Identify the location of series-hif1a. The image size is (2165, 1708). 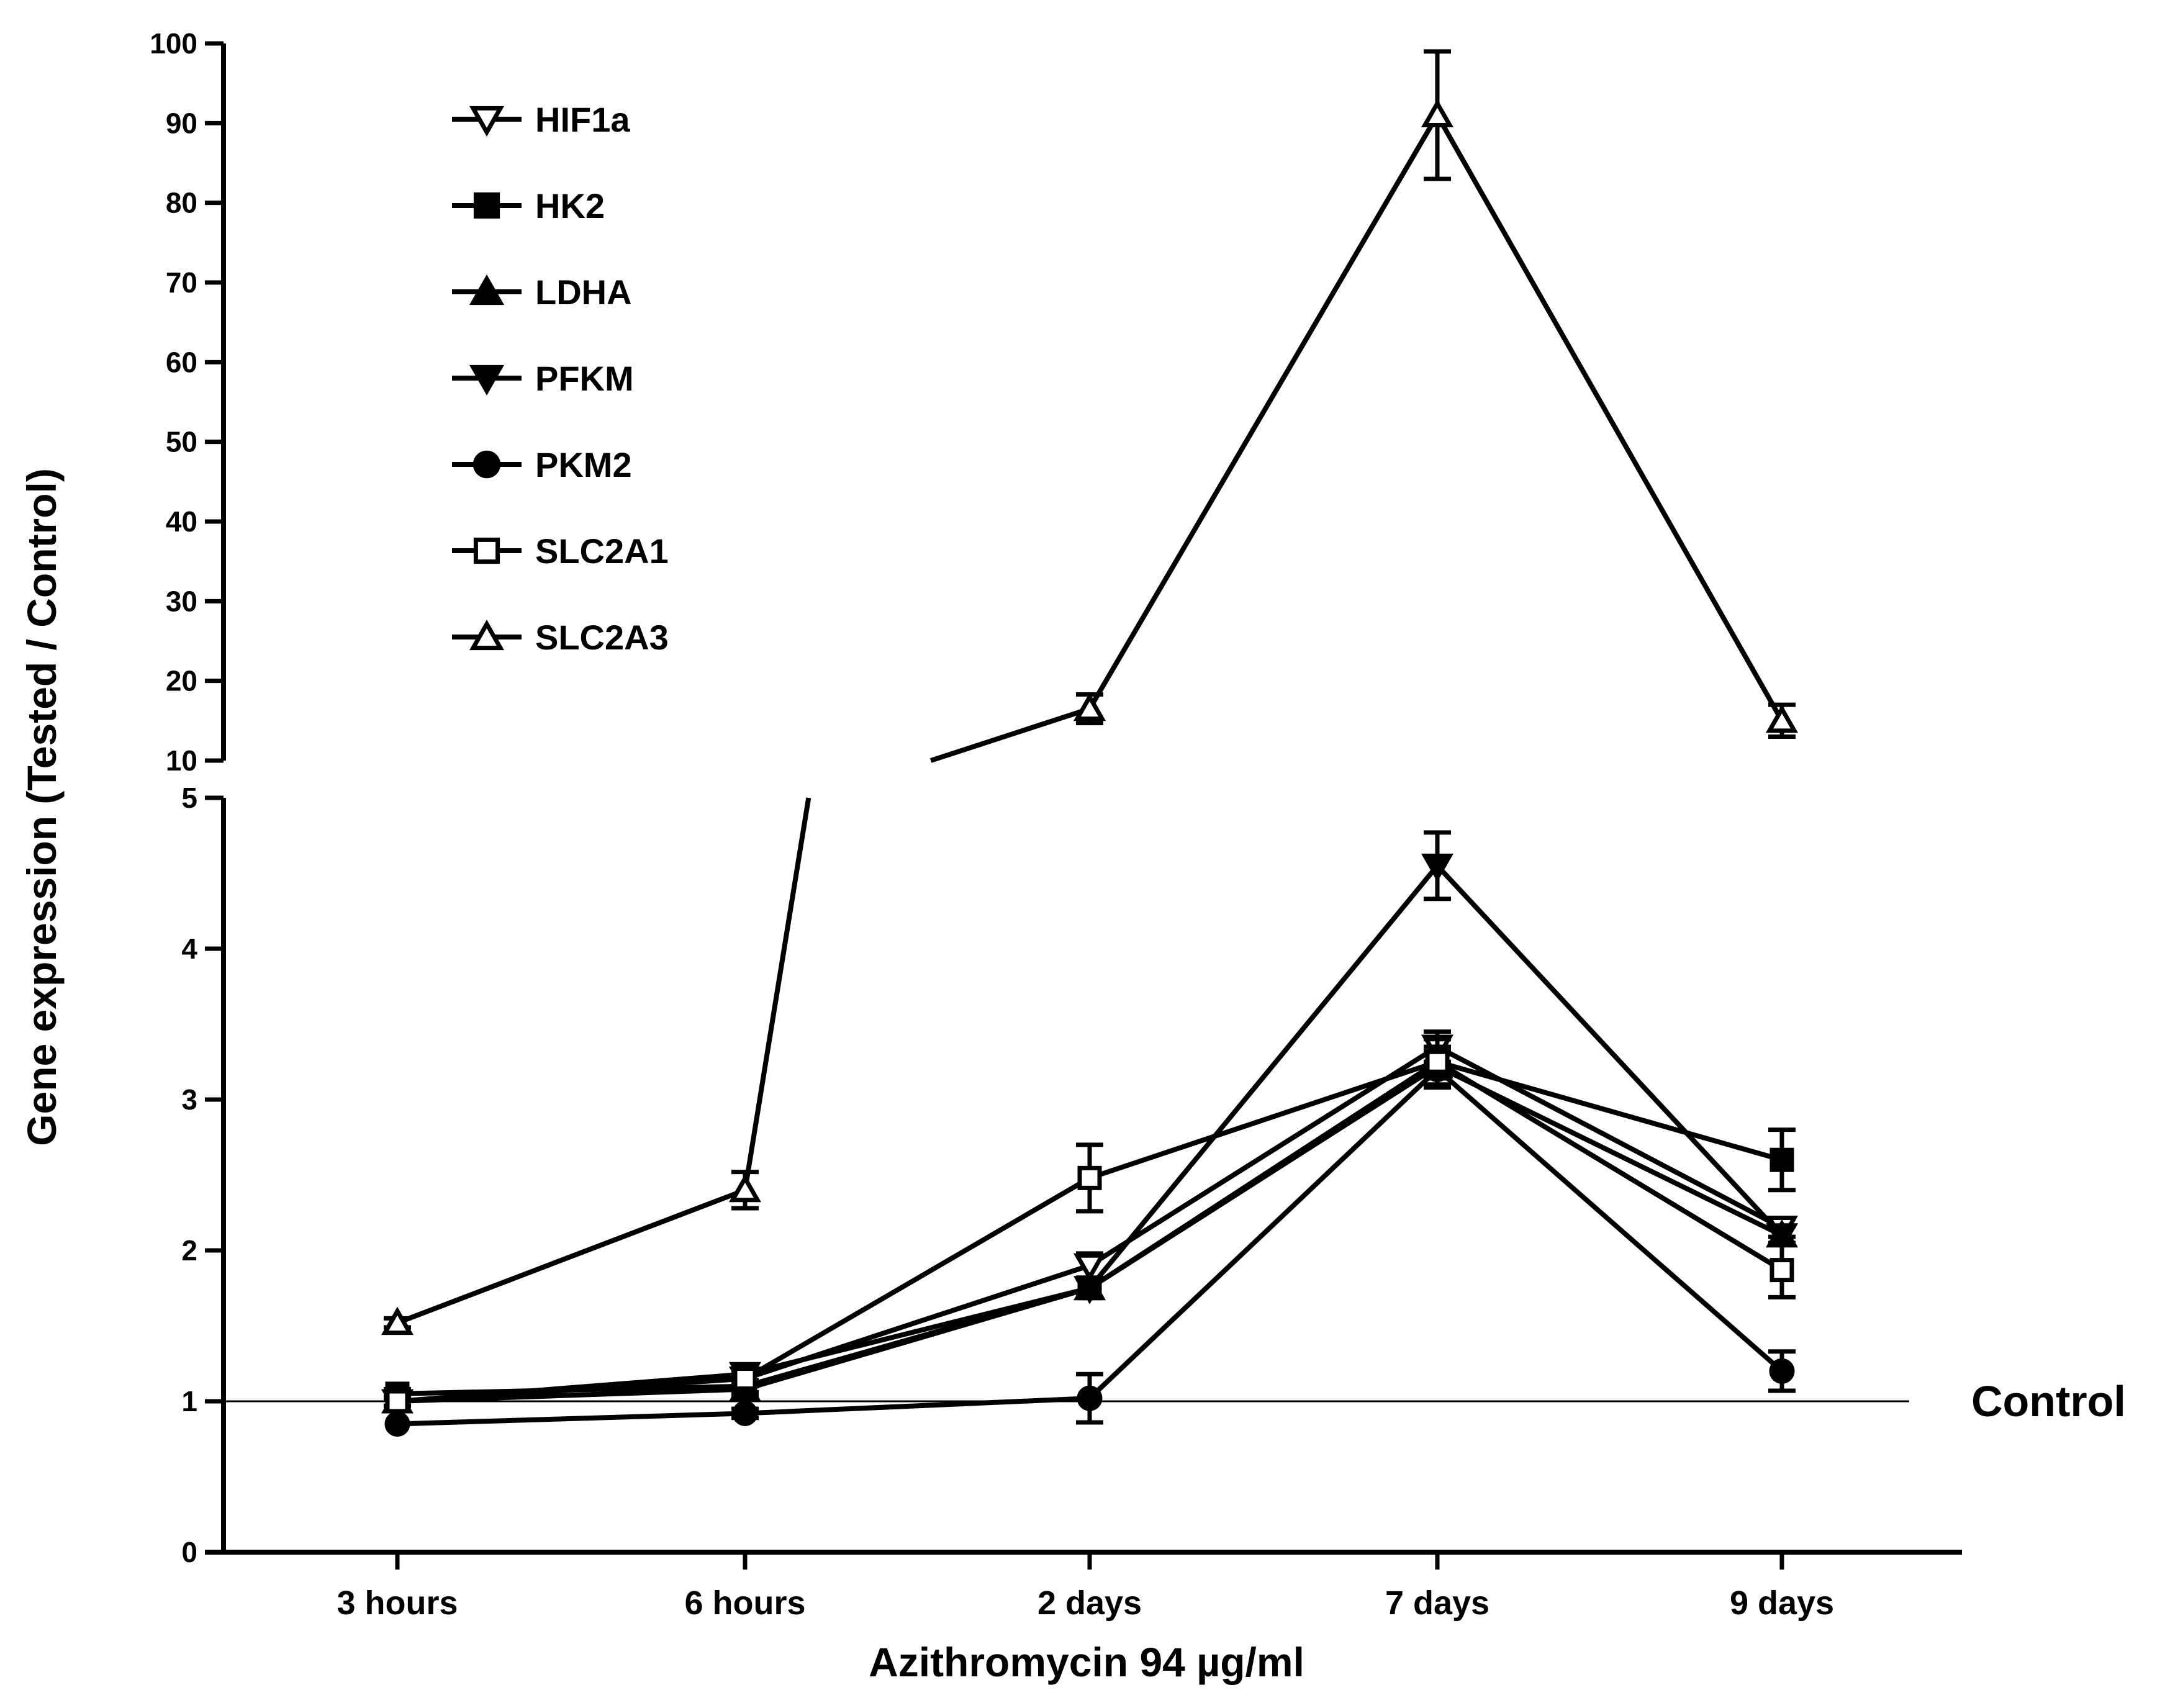
(1090, 1223).